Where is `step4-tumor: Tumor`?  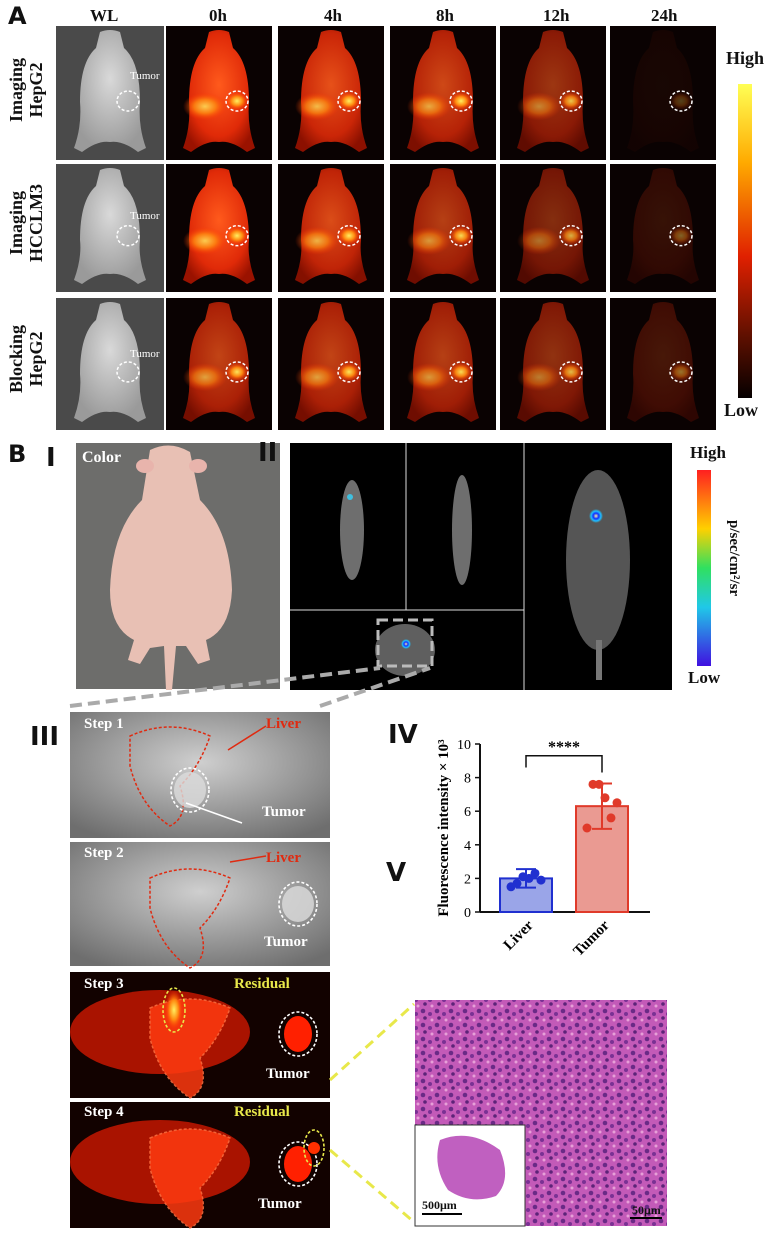 step4-tumor: Tumor is located at coordinates (280, 1204).